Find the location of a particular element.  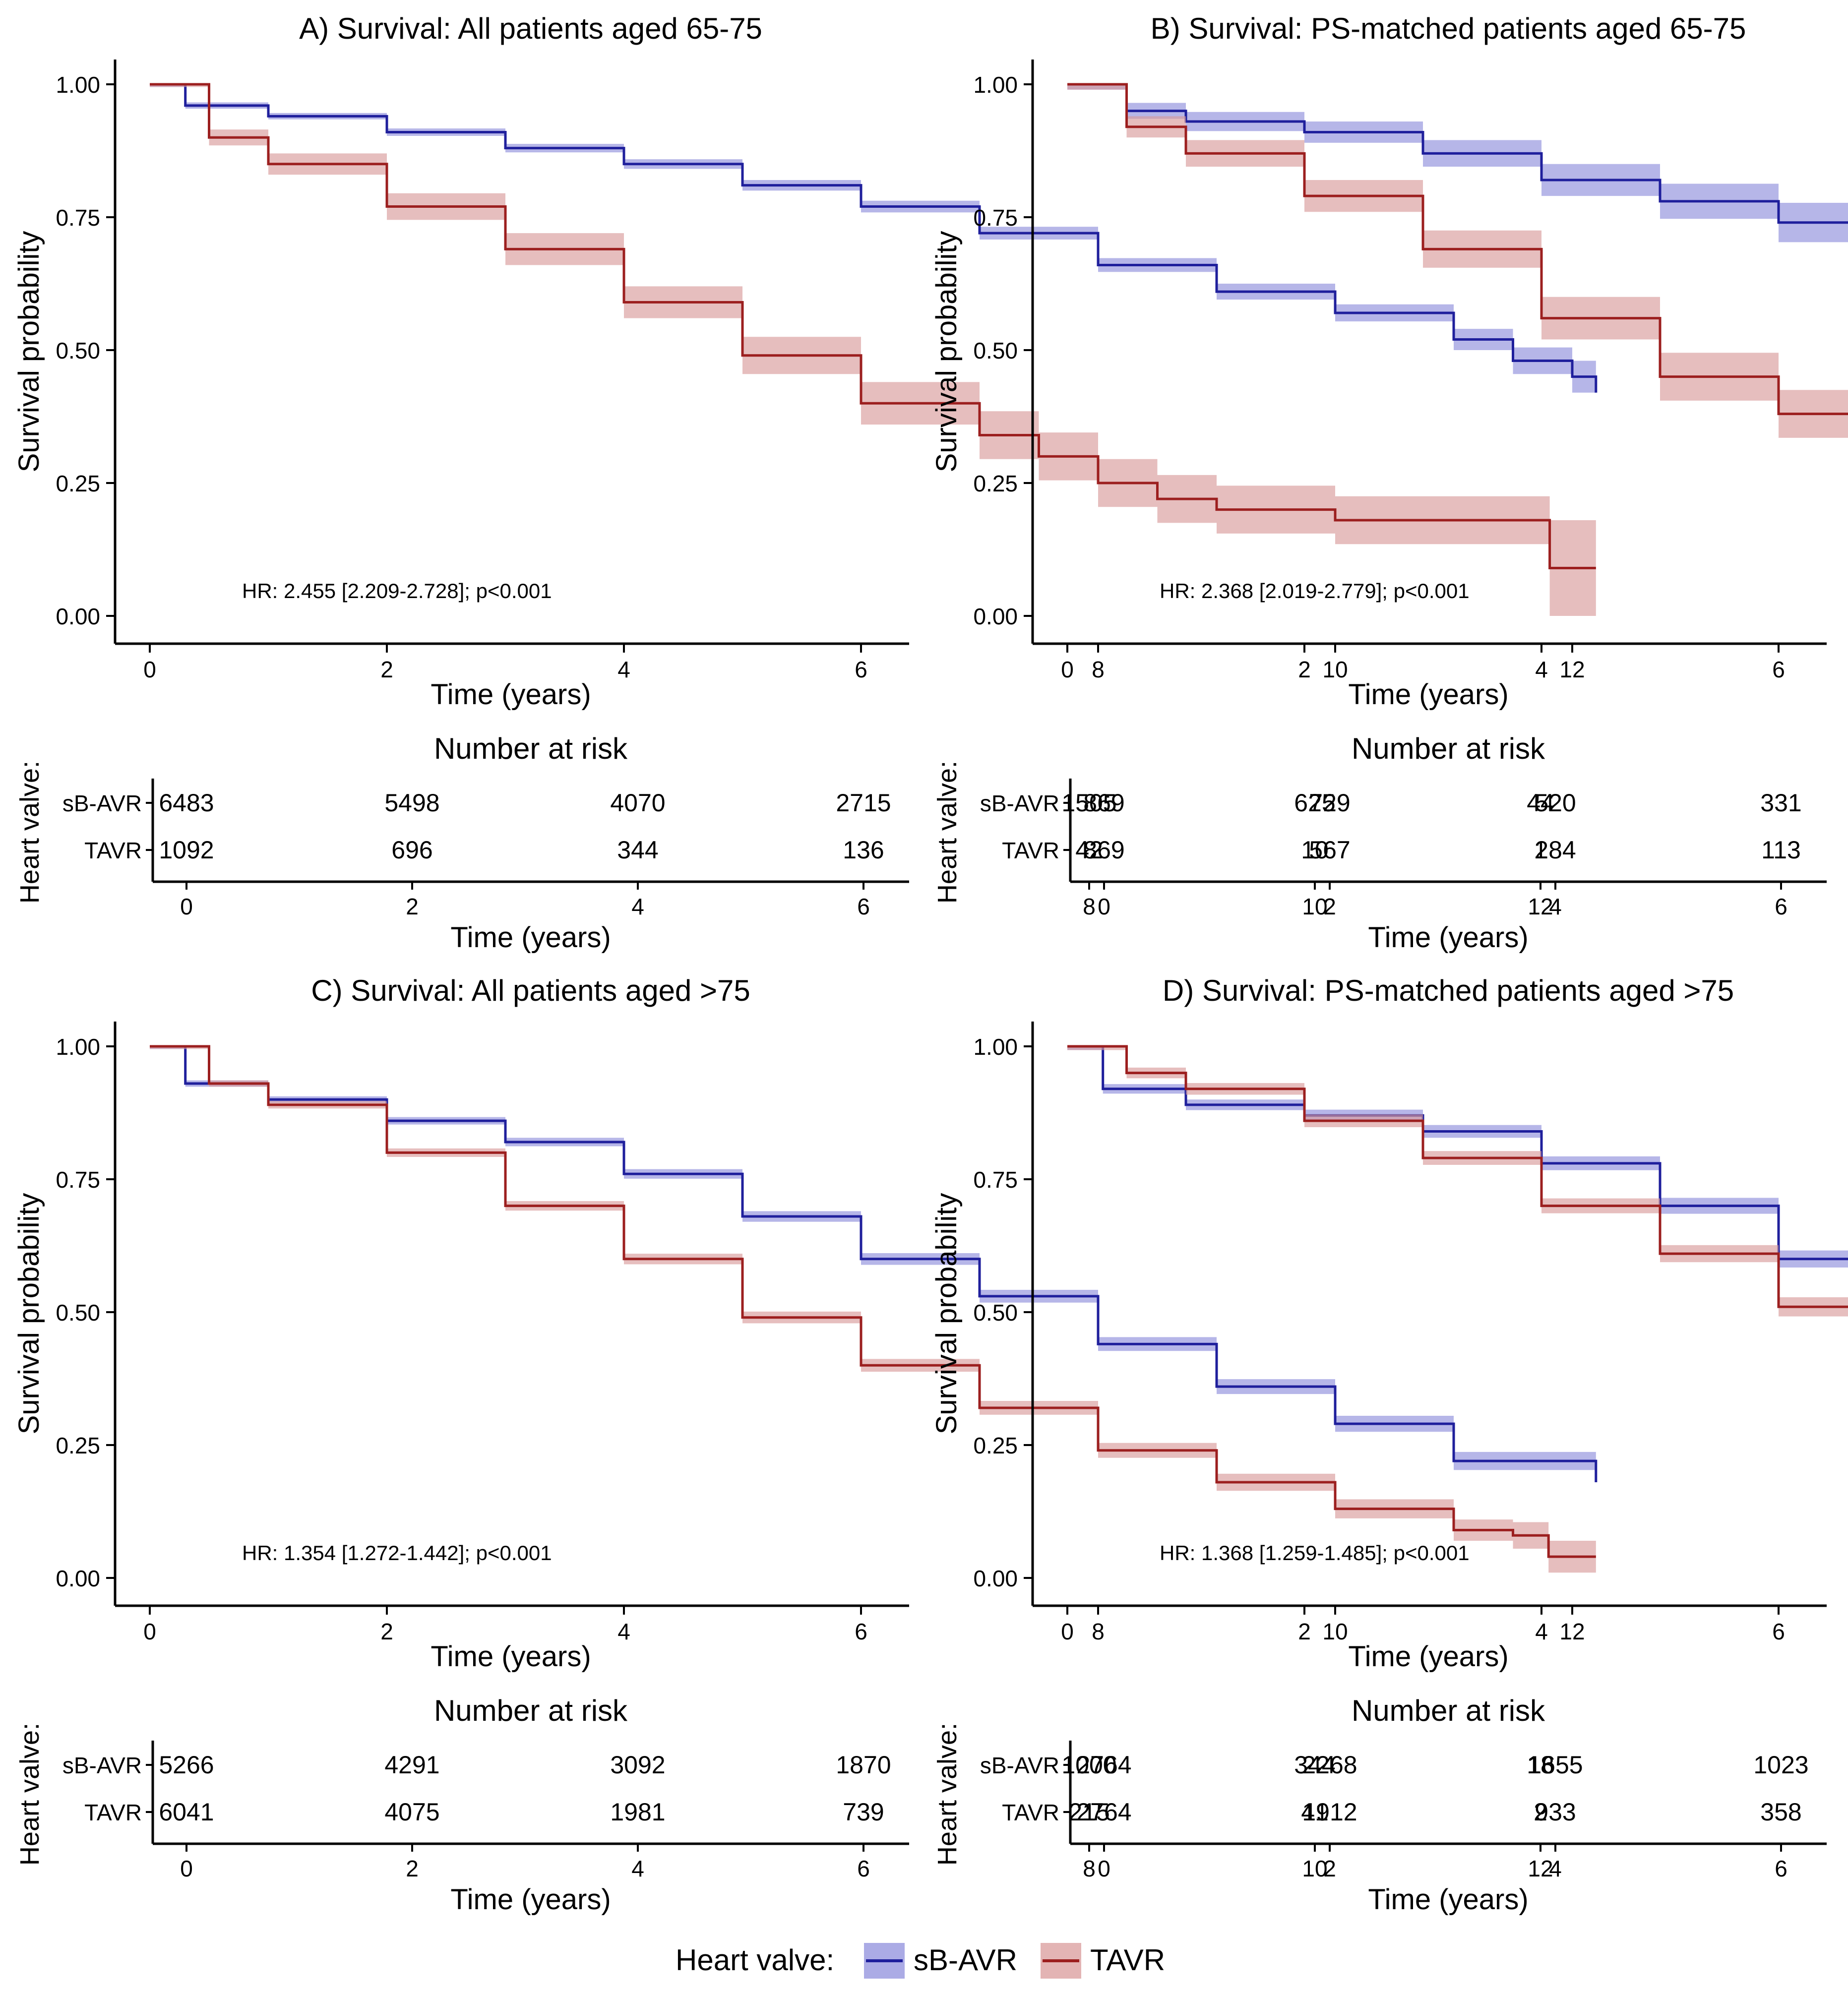

hazard-ratio-text: HR: 1.368 [1.259-1.485]; p<0.001 is located at coordinates (1315, 1553).